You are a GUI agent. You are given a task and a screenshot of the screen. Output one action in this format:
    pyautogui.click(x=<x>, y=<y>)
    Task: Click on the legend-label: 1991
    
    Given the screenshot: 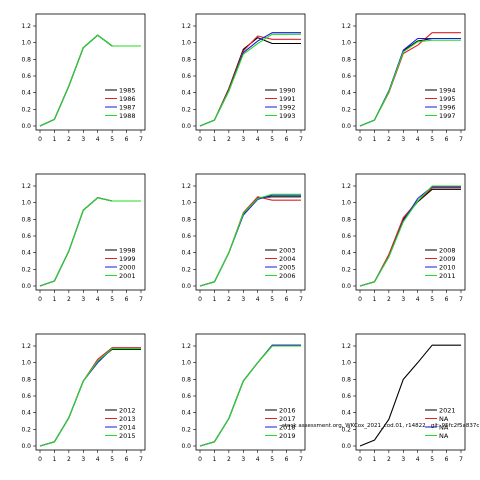 What is the action you would take?
    pyautogui.click(x=287, y=99)
    